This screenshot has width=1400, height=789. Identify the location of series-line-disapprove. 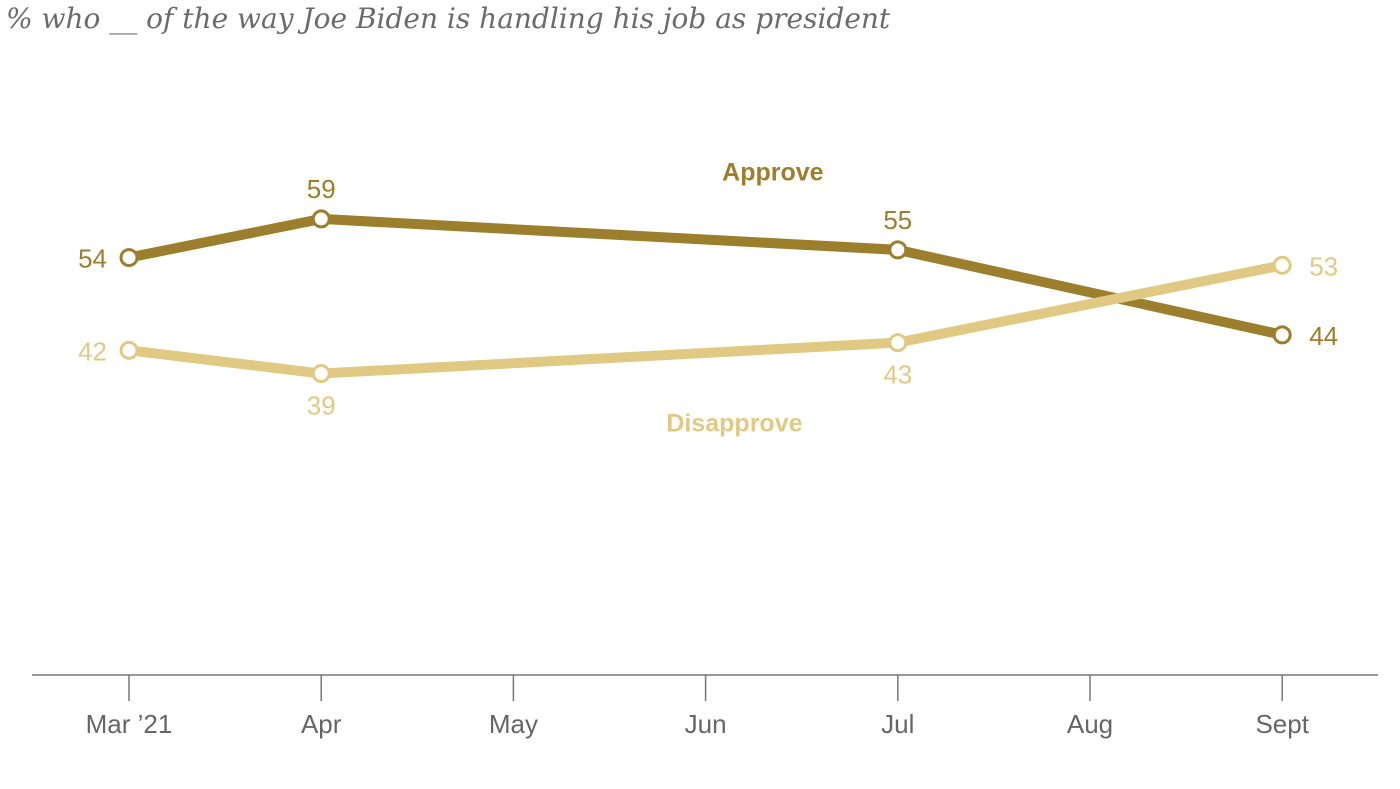
(706, 319).